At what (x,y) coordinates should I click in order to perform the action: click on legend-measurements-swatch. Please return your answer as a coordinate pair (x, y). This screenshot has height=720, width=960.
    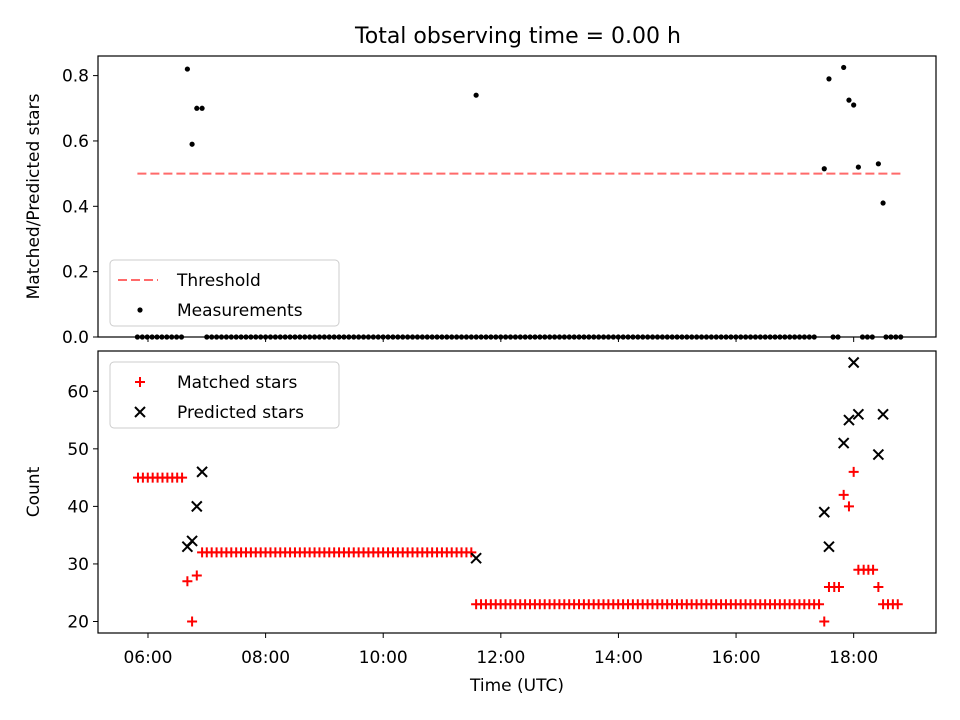
    Looking at the image, I should click on (140, 310).